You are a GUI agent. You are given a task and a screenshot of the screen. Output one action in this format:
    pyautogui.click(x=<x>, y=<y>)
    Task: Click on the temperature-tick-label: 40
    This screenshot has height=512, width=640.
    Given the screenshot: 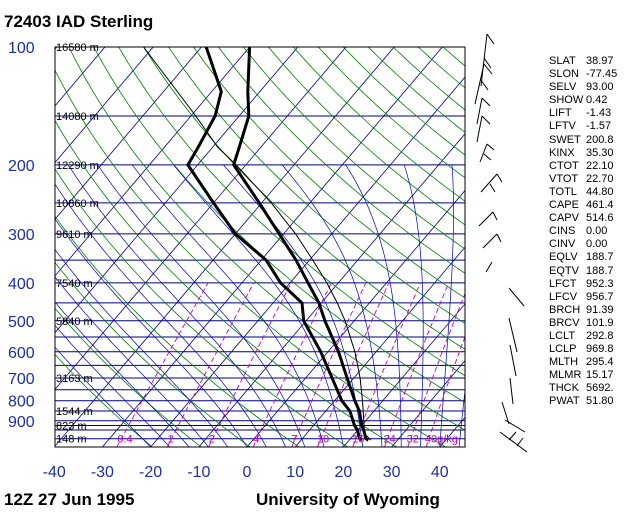 What is the action you would take?
    pyautogui.click(x=440, y=472)
    